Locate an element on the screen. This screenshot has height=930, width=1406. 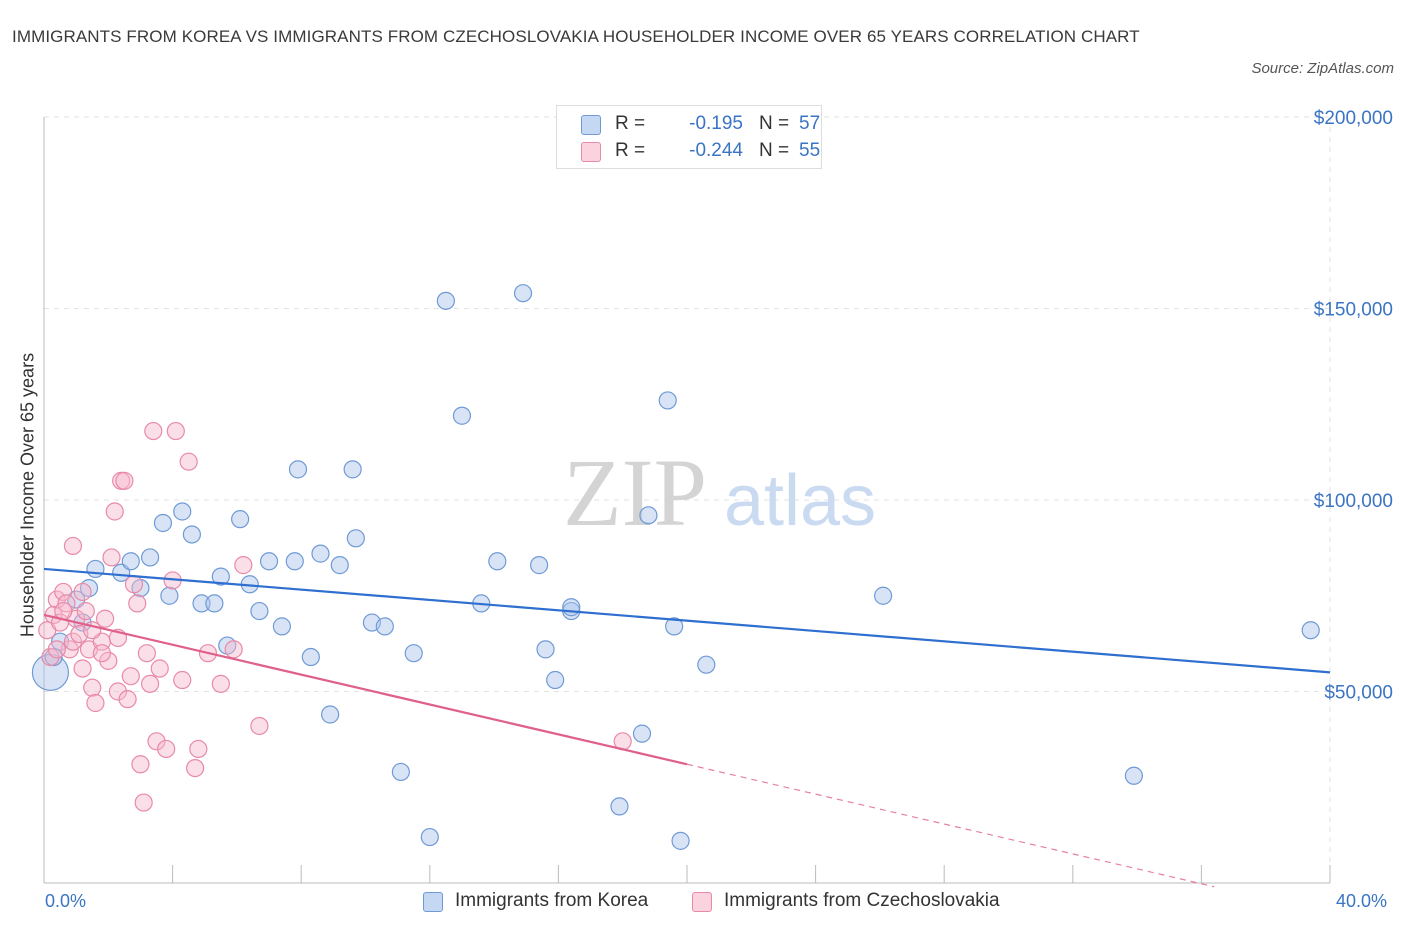
watermark: ZIP atlas is located at coordinates (719, 492).